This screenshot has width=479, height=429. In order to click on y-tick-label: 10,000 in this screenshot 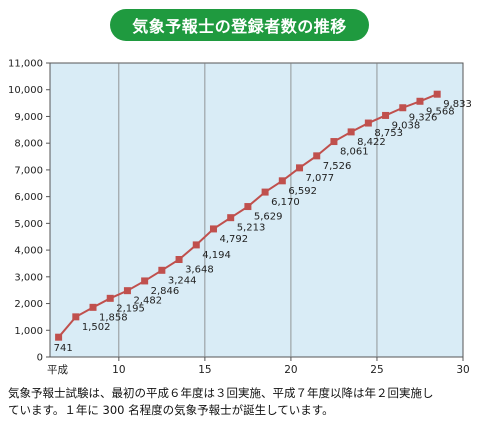, I will do `click(25, 90)`.